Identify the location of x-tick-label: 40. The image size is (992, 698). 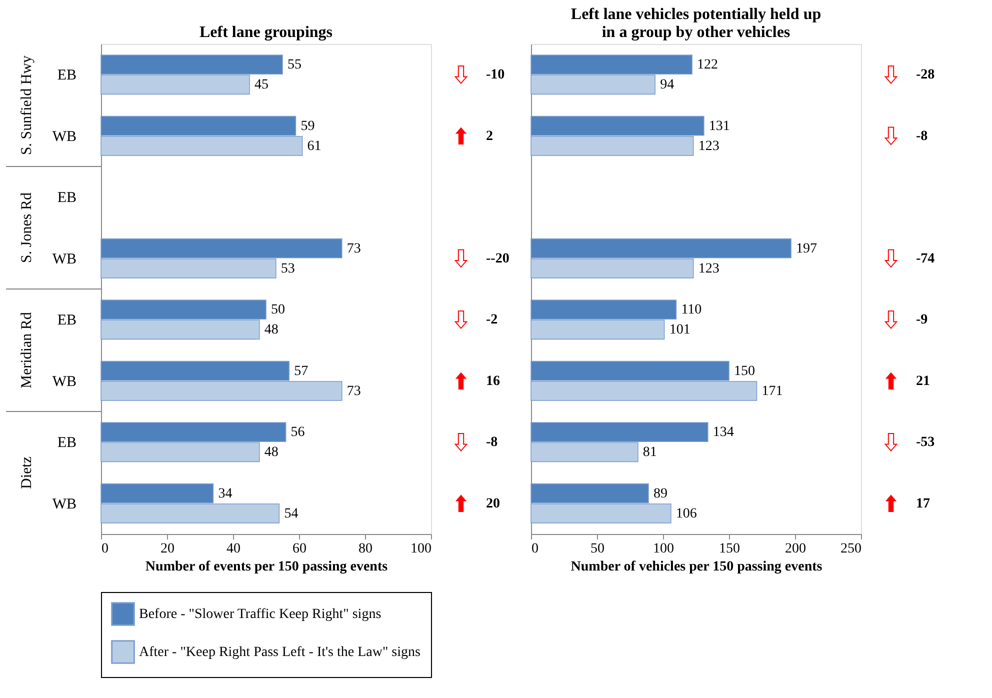
(233, 549).